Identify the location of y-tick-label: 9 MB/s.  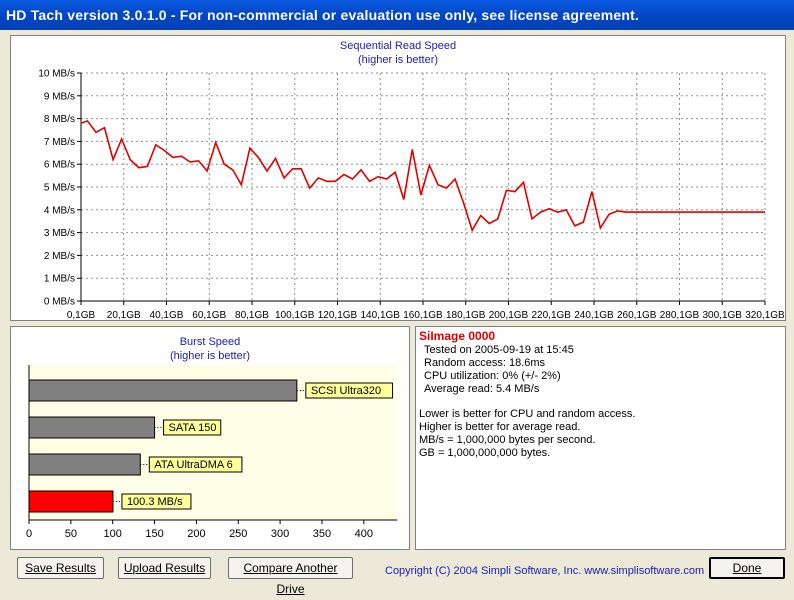
(59, 96).